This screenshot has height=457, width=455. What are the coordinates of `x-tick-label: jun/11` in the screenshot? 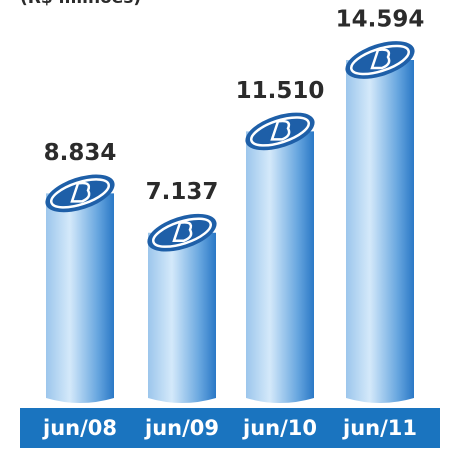 It's located at (379, 428).